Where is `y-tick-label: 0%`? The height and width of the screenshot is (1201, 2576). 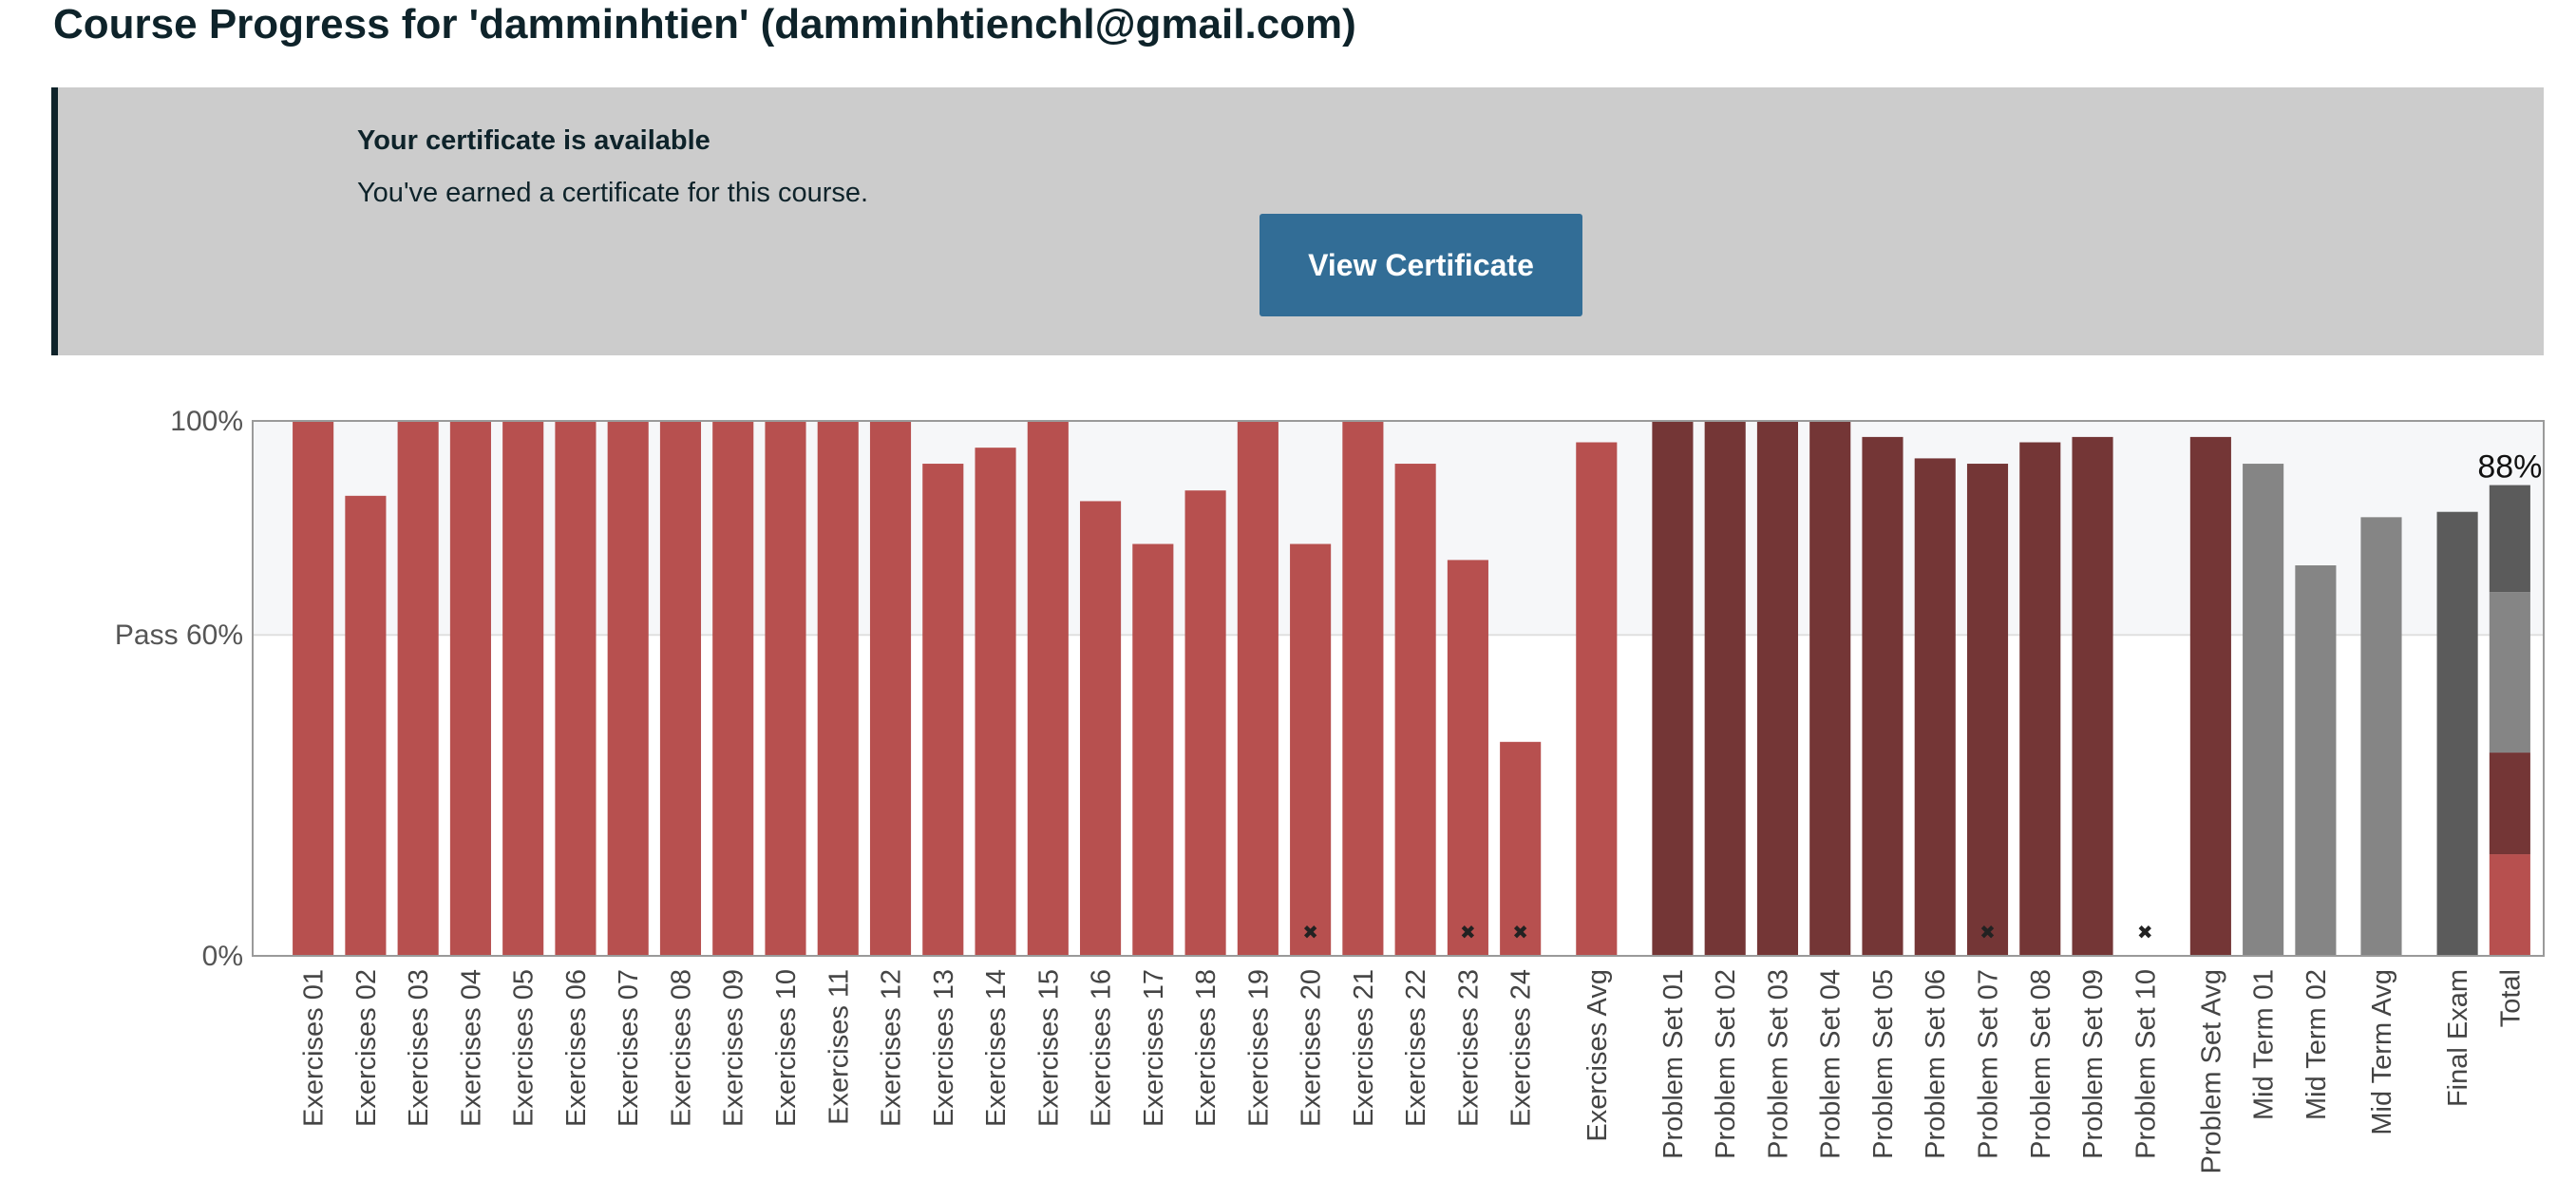 y-tick-label: 0% is located at coordinates (222, 956).